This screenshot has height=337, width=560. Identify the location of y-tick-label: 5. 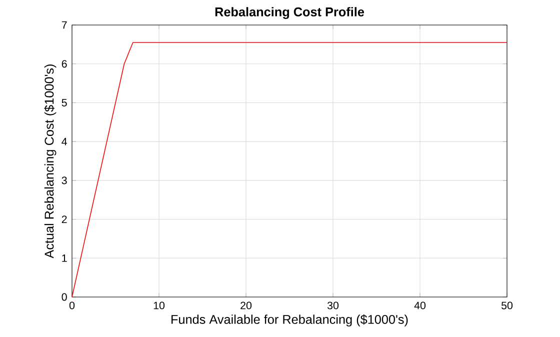
(64, 102).